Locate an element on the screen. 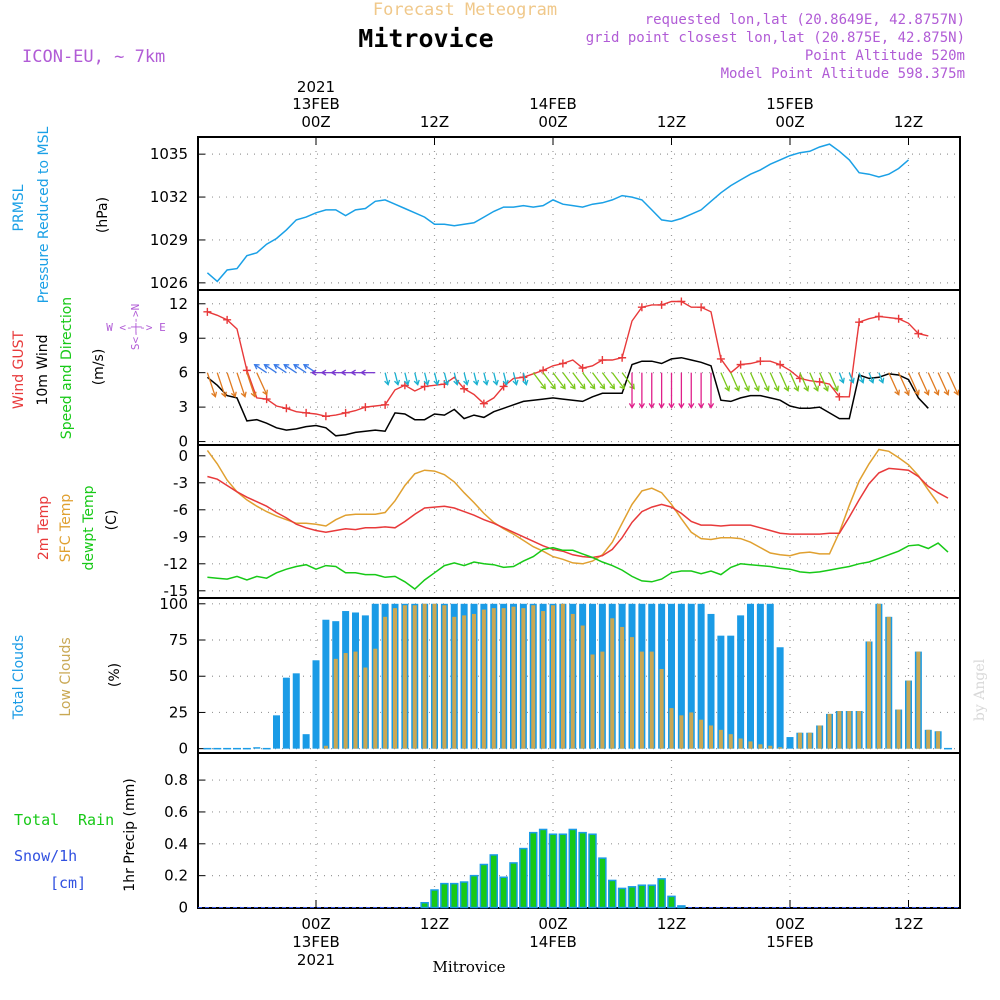 The width and height of the screenshot is (1000, 1000). top-axis-date: 13FEB is located at coordinates (315, 104).